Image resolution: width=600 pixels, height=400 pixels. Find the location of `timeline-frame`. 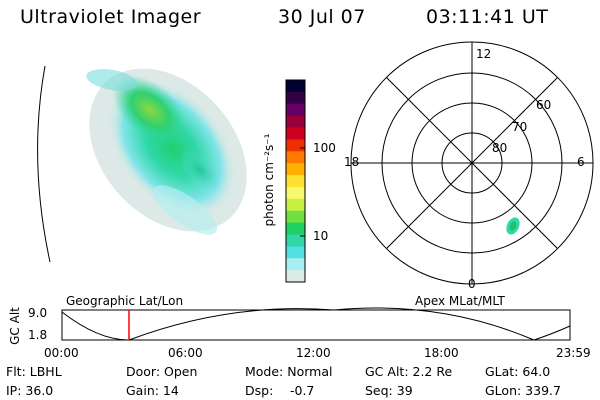

timeline-frame is located at coordinates (316, 325).